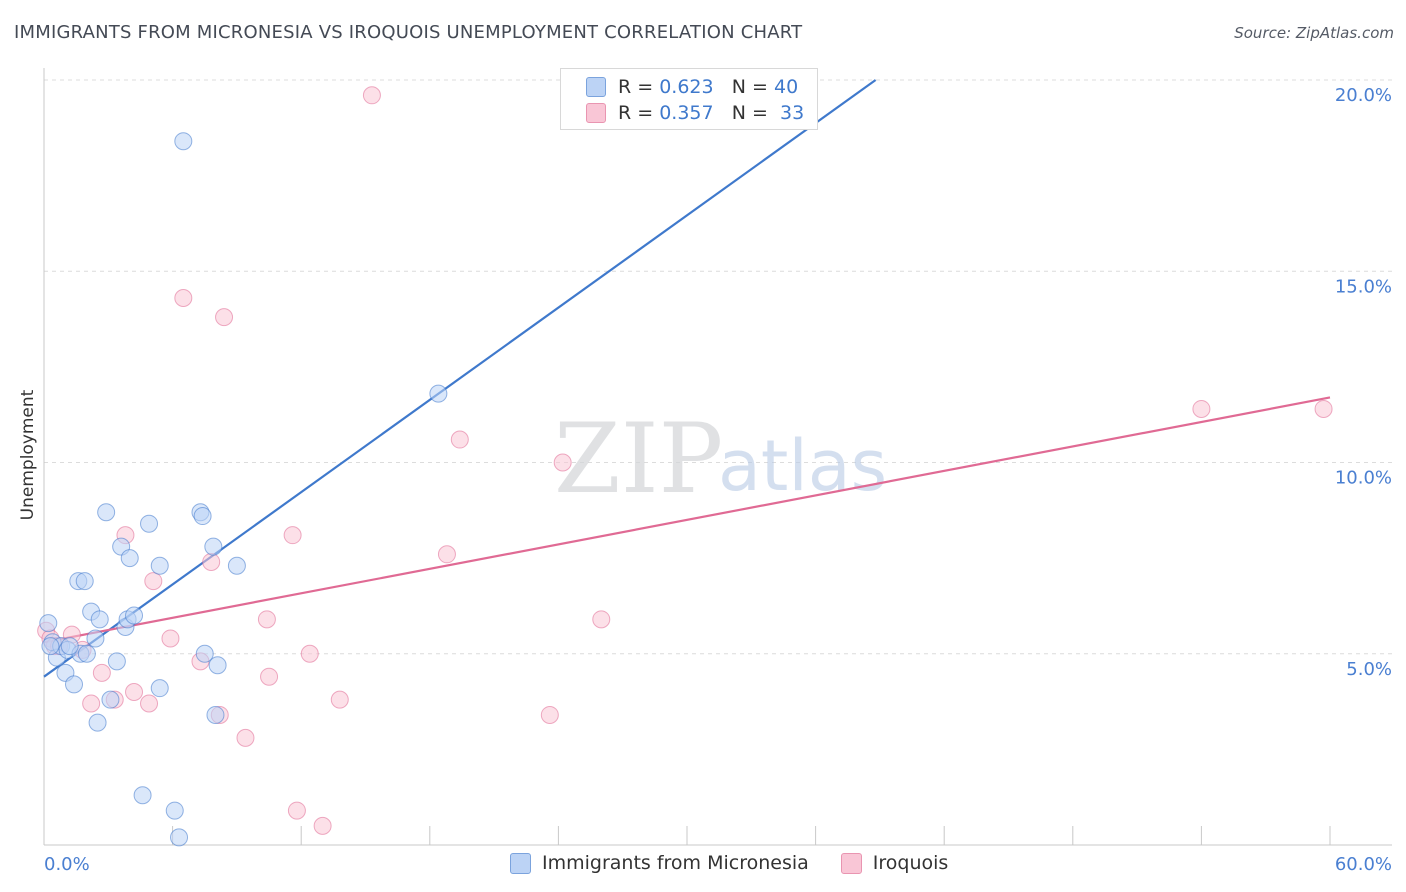 The width and height of the screenshot is (1406, 892). I want to click on series-legend: Immigrants from Micronesia Iroquois, so click(745, 863).